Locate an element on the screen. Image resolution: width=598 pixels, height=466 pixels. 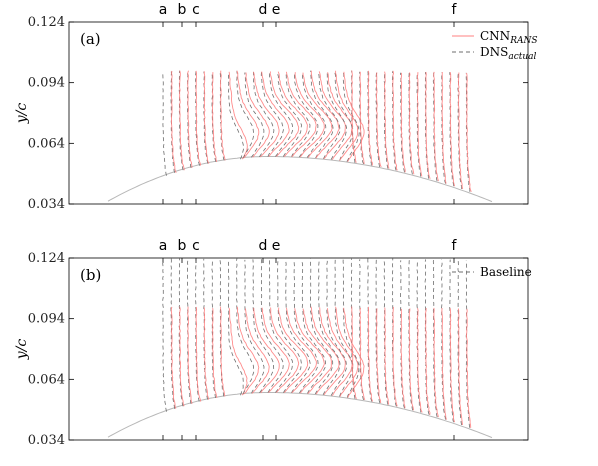
station-label-d: d is located at coordinates (263, 246).